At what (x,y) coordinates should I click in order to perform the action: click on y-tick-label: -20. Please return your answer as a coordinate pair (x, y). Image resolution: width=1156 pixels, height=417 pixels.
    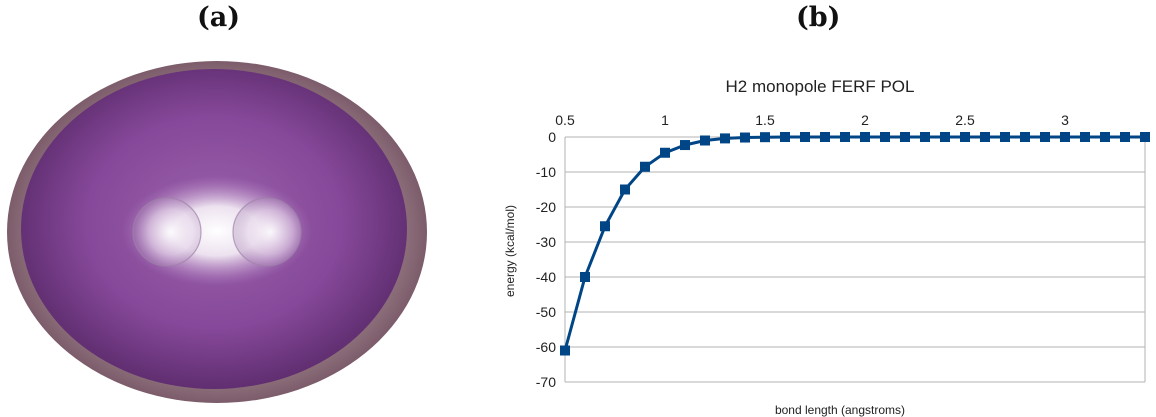
    Looking at the image, I should click on (546, 207).